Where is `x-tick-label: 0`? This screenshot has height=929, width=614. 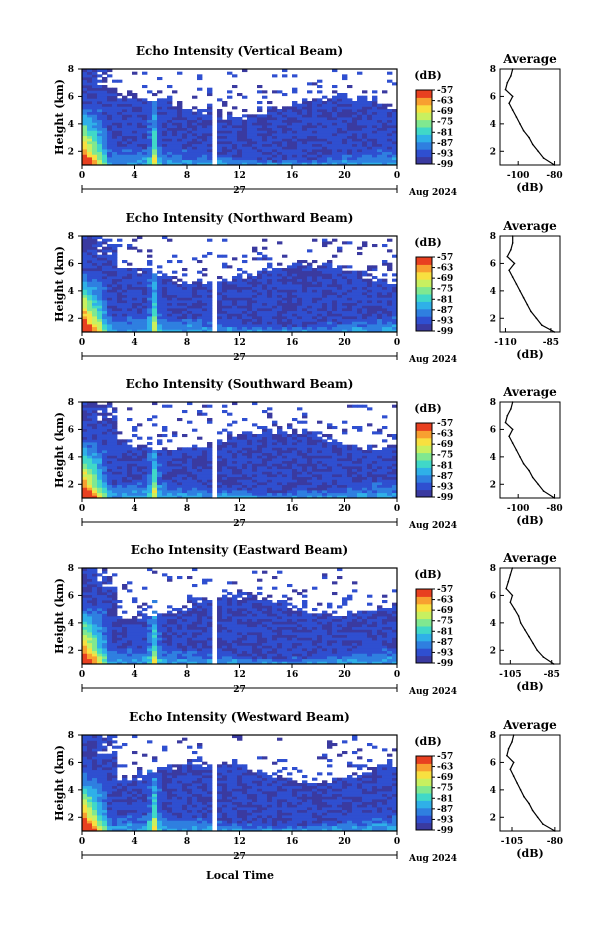 x-tick-label: 0 is located at coordinates (397, 509).